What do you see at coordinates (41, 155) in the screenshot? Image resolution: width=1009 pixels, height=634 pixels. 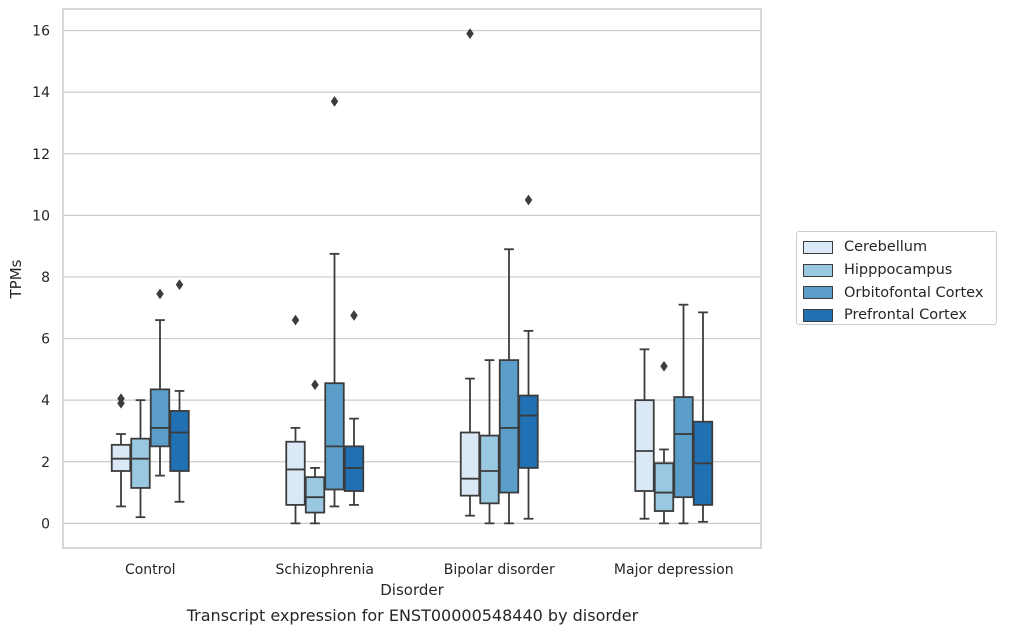 I see `y-tick-label: 12` at bounding box center [41, 155].